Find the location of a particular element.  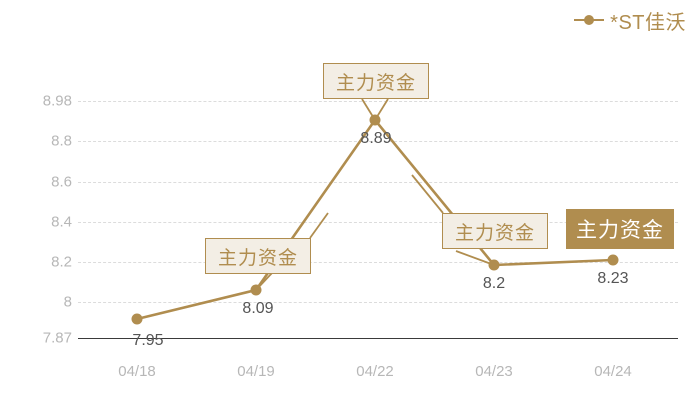

y-tick-label-3: 8.4 is located at coordinates (61, 222).